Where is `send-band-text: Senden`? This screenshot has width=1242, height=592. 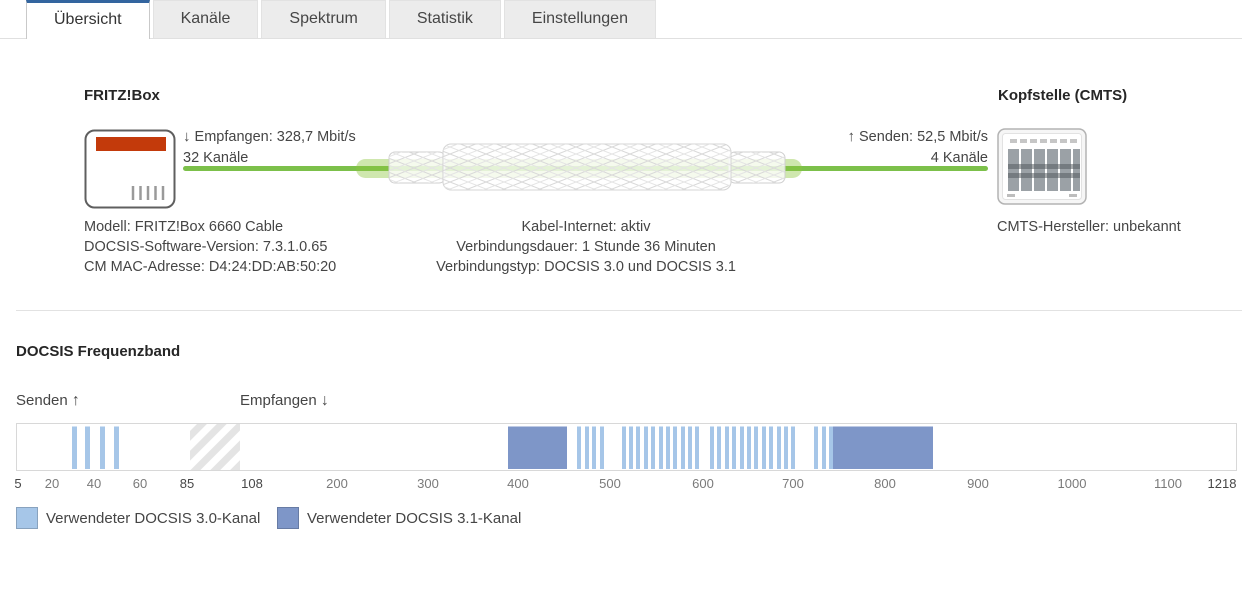 send-band-text: Senden is located at coordinates (42, 400).